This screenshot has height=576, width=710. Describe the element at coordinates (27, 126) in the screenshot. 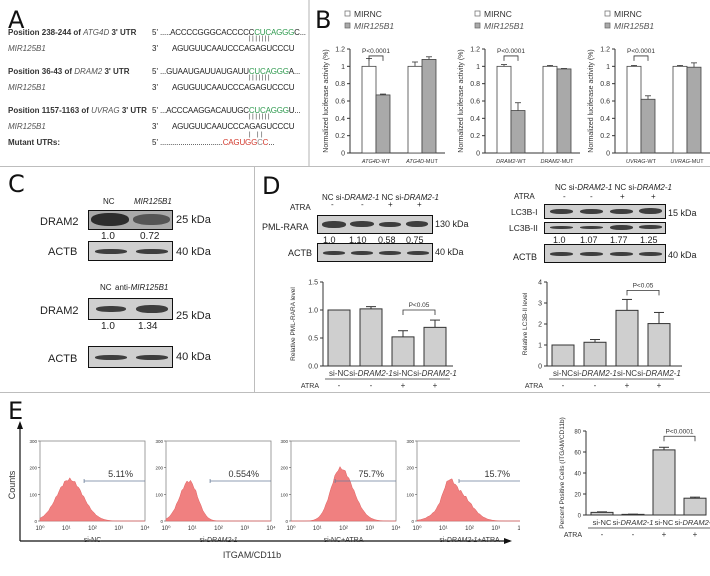

I see `mirna-label: MIR125B1` at that location.